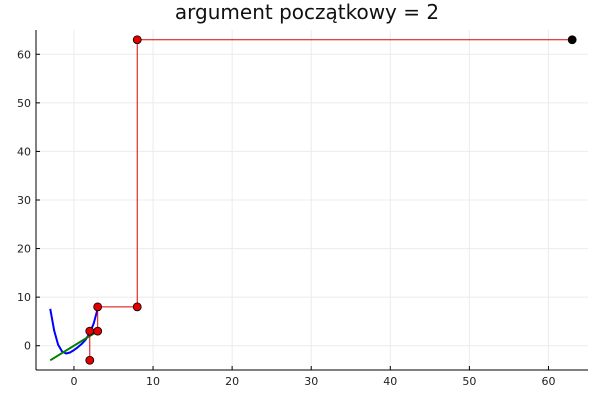  Describe the element at coordinates (390, 381) in the screenshot. I see `x-tick-label-4: 40` at that location.